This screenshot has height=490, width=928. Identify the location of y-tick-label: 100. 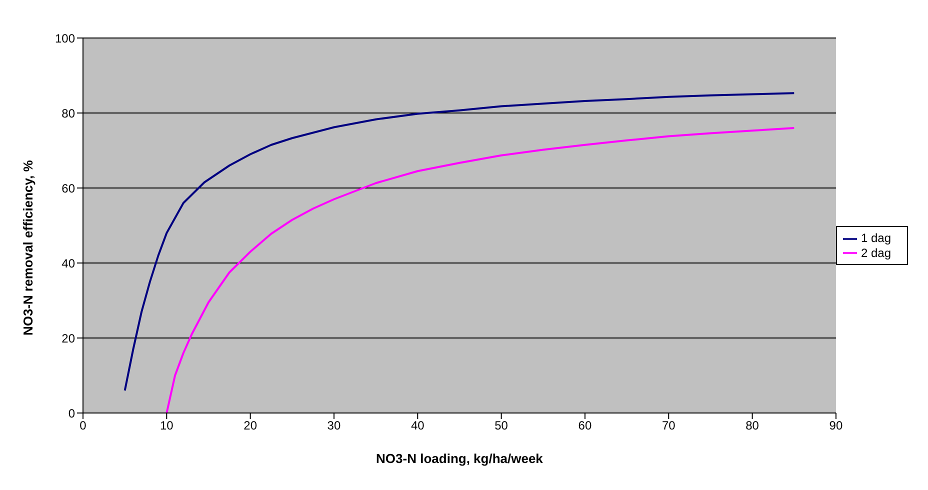
(65, 38).